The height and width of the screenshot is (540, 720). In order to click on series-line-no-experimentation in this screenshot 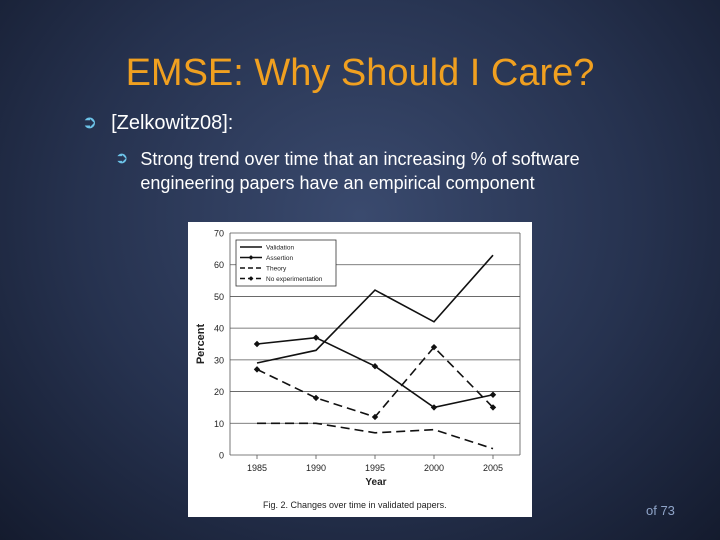, I will do `click(375, 381)`.